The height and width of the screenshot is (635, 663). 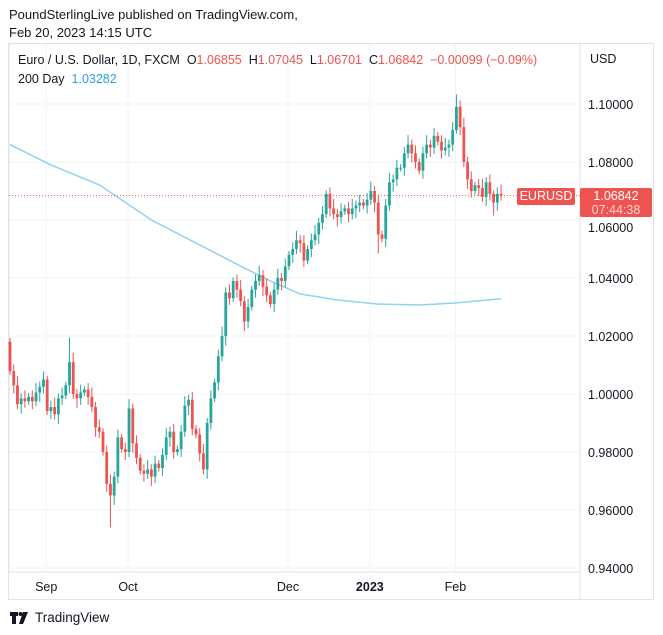 I want to click on high-label: H, so click(x=253, y=60).